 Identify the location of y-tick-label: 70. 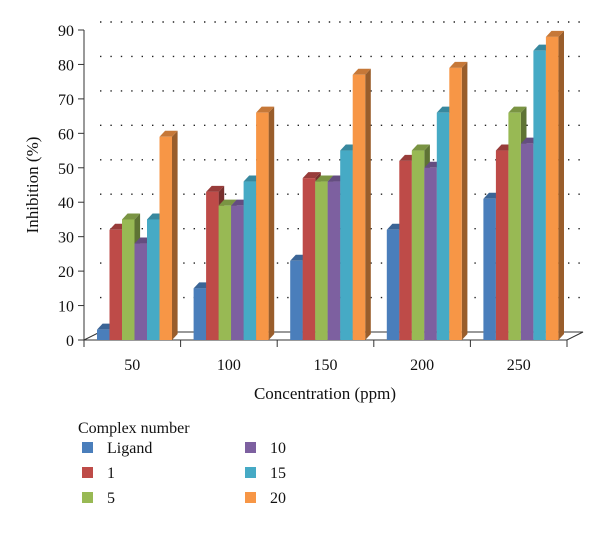
(66, 100).